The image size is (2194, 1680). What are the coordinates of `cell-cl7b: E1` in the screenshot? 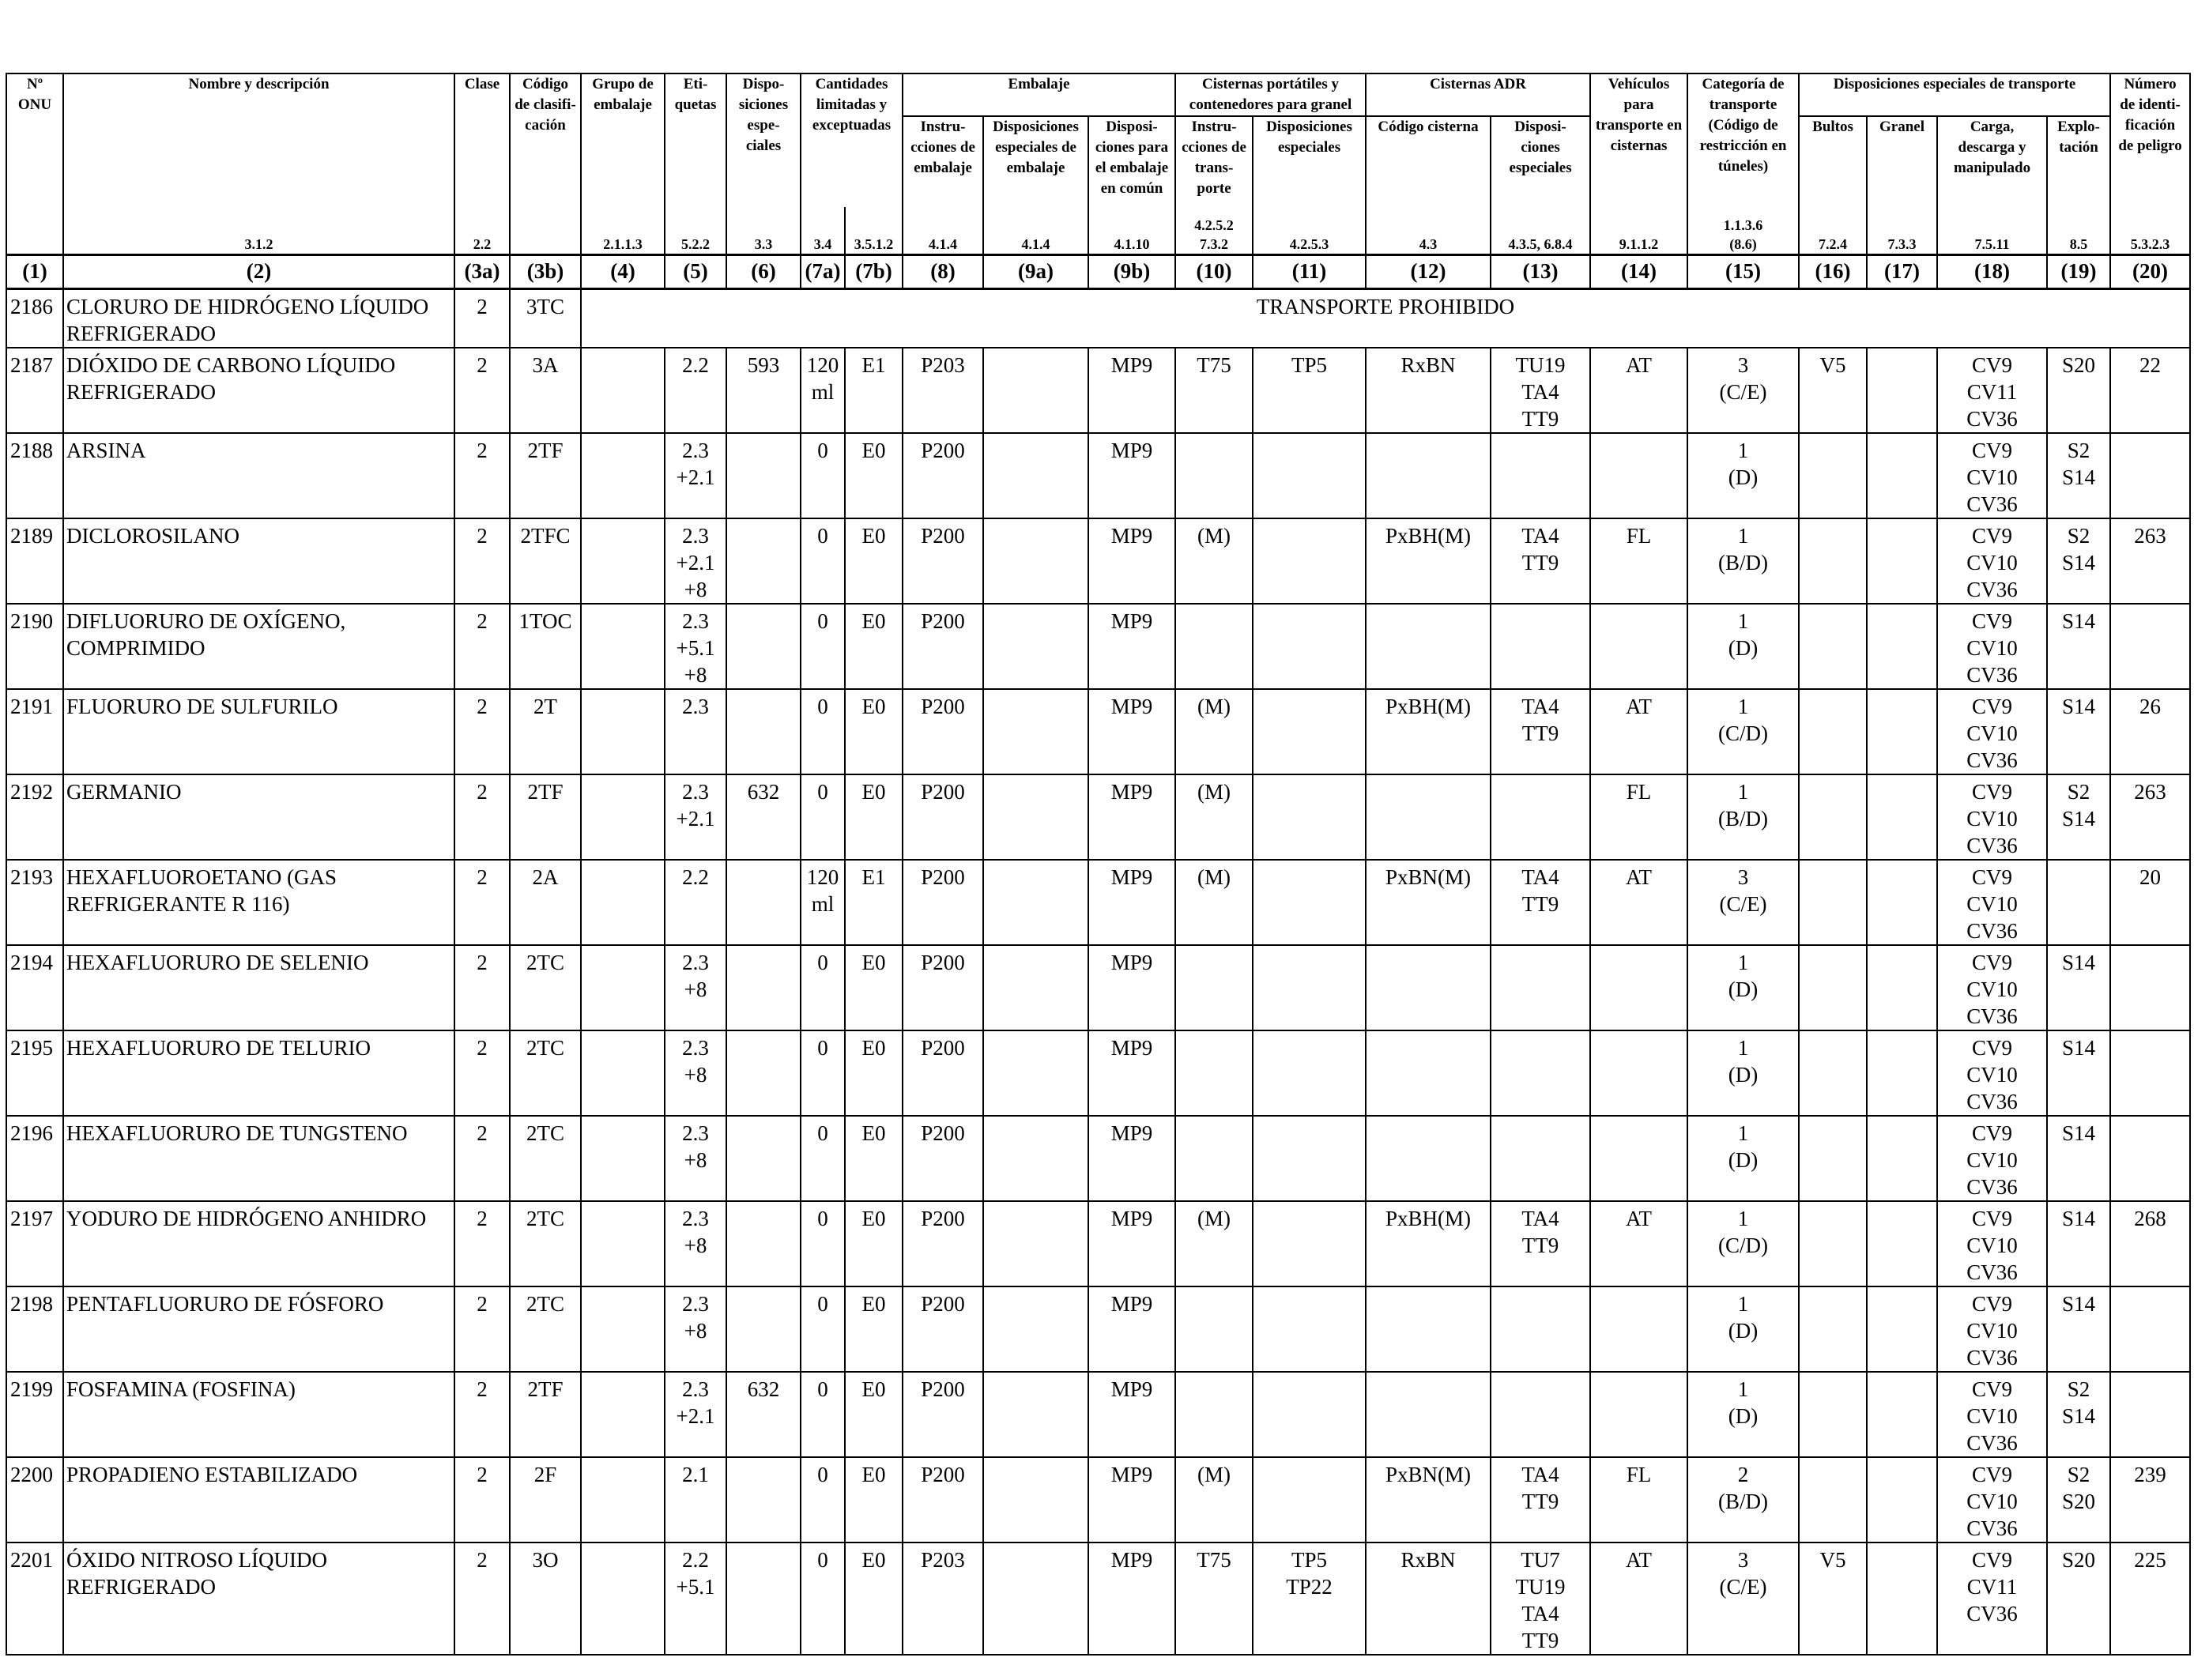 It's located at (873, 390).